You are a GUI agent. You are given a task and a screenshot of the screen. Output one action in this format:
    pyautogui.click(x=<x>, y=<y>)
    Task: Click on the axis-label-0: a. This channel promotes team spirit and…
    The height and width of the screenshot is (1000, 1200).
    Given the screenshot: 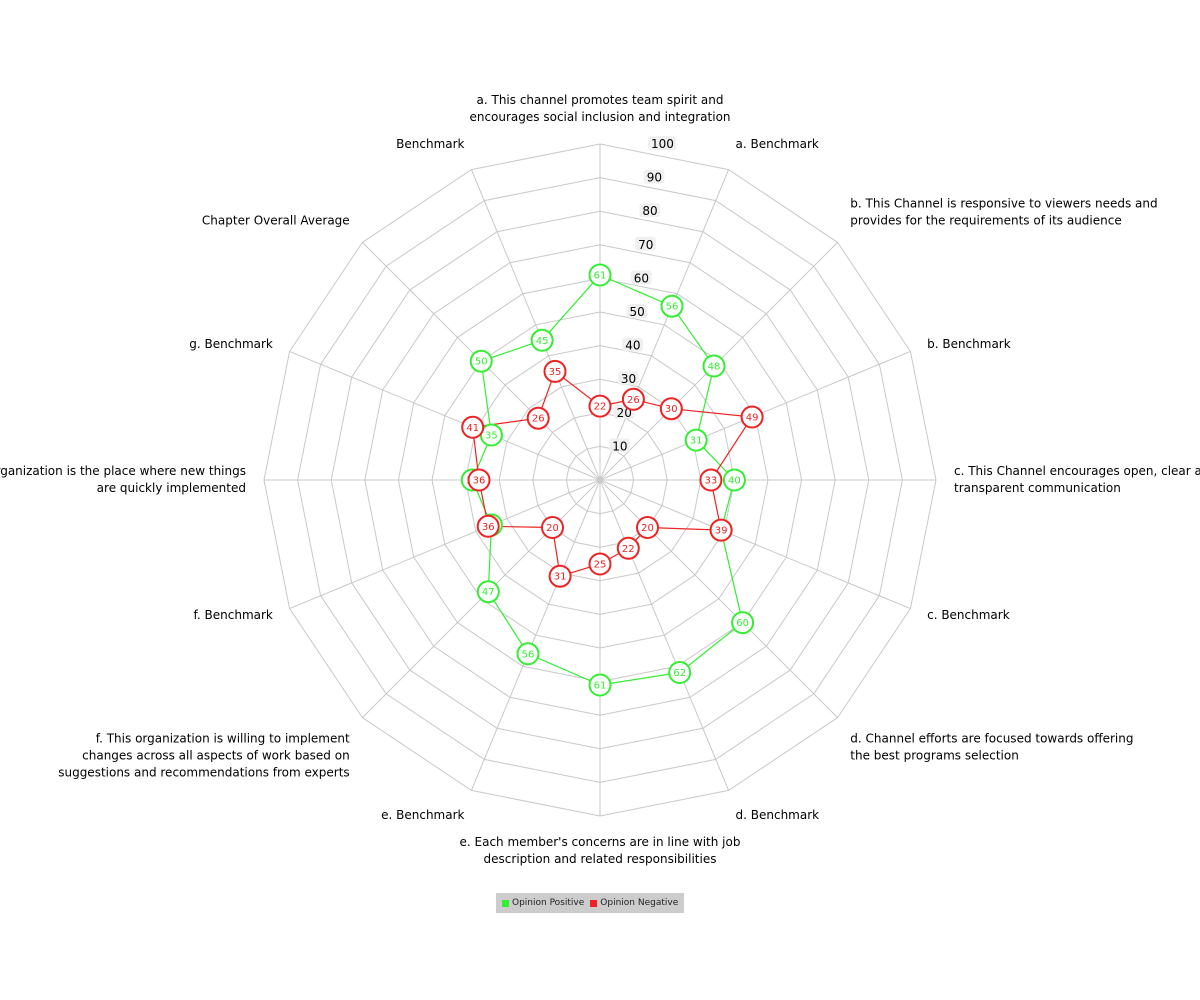 What is the action you would take?
    pyautogui.click(x=599, y=108)
    